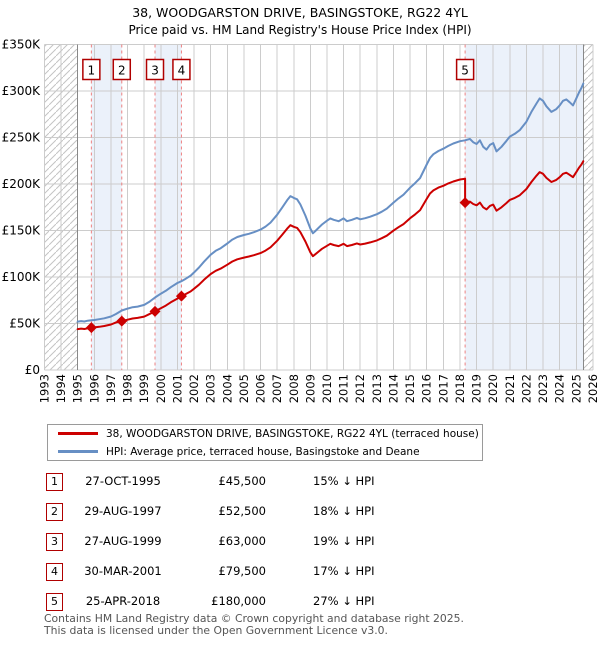  I want to click on svg-text: 1996, so click(94, 388).